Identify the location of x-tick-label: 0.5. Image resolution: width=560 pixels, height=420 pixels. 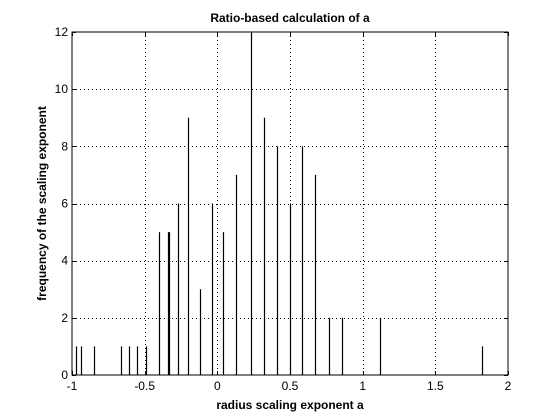
(290, 386).